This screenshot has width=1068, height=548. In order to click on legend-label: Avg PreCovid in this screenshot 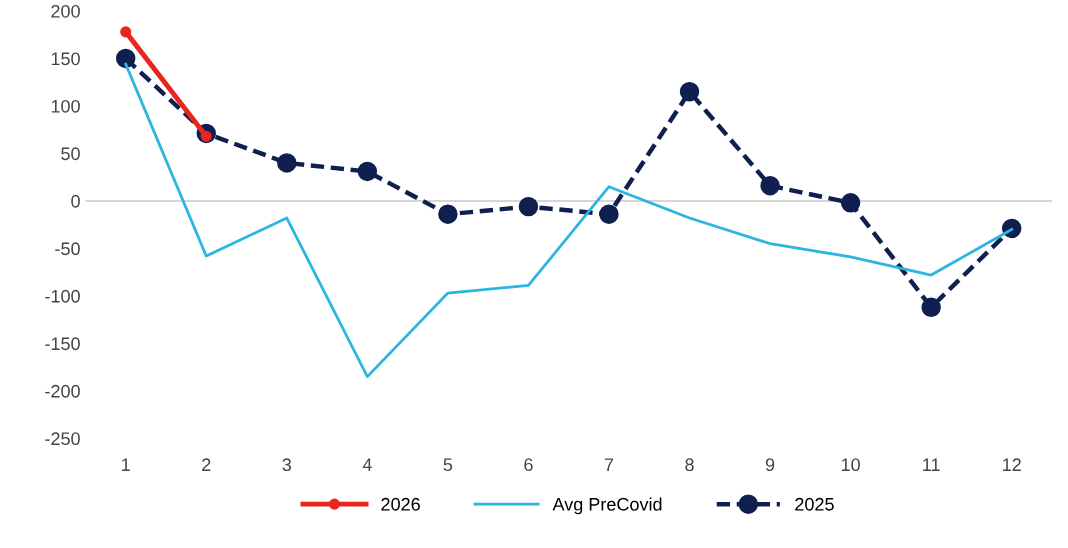, I will do `click(607, 506)`.